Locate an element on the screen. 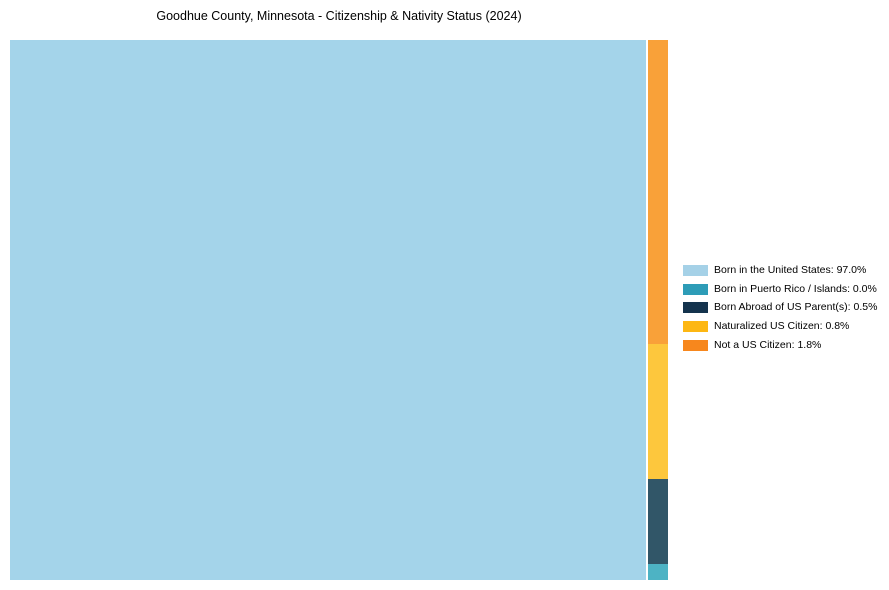 The image size is (889, 590). treemap-block-naturalized-us-citizen is located at coordinates (658, 411).